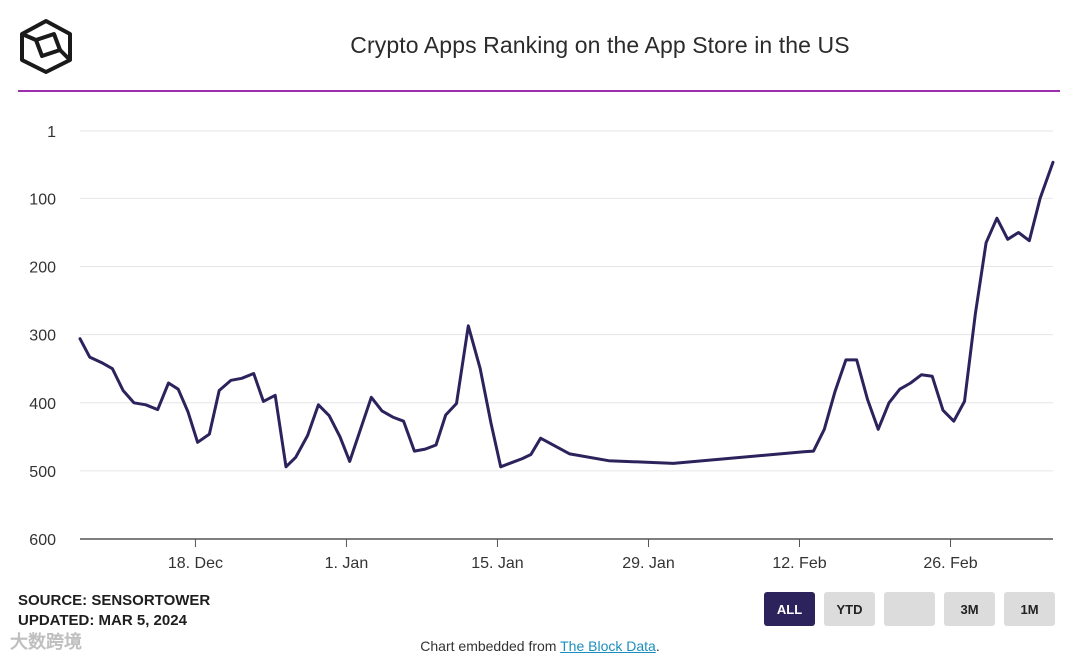 The image size is (1080, 662). Describe the element at coordinates (789, 609) in the screenshot. I see `range-button-all: ALL` at that location.